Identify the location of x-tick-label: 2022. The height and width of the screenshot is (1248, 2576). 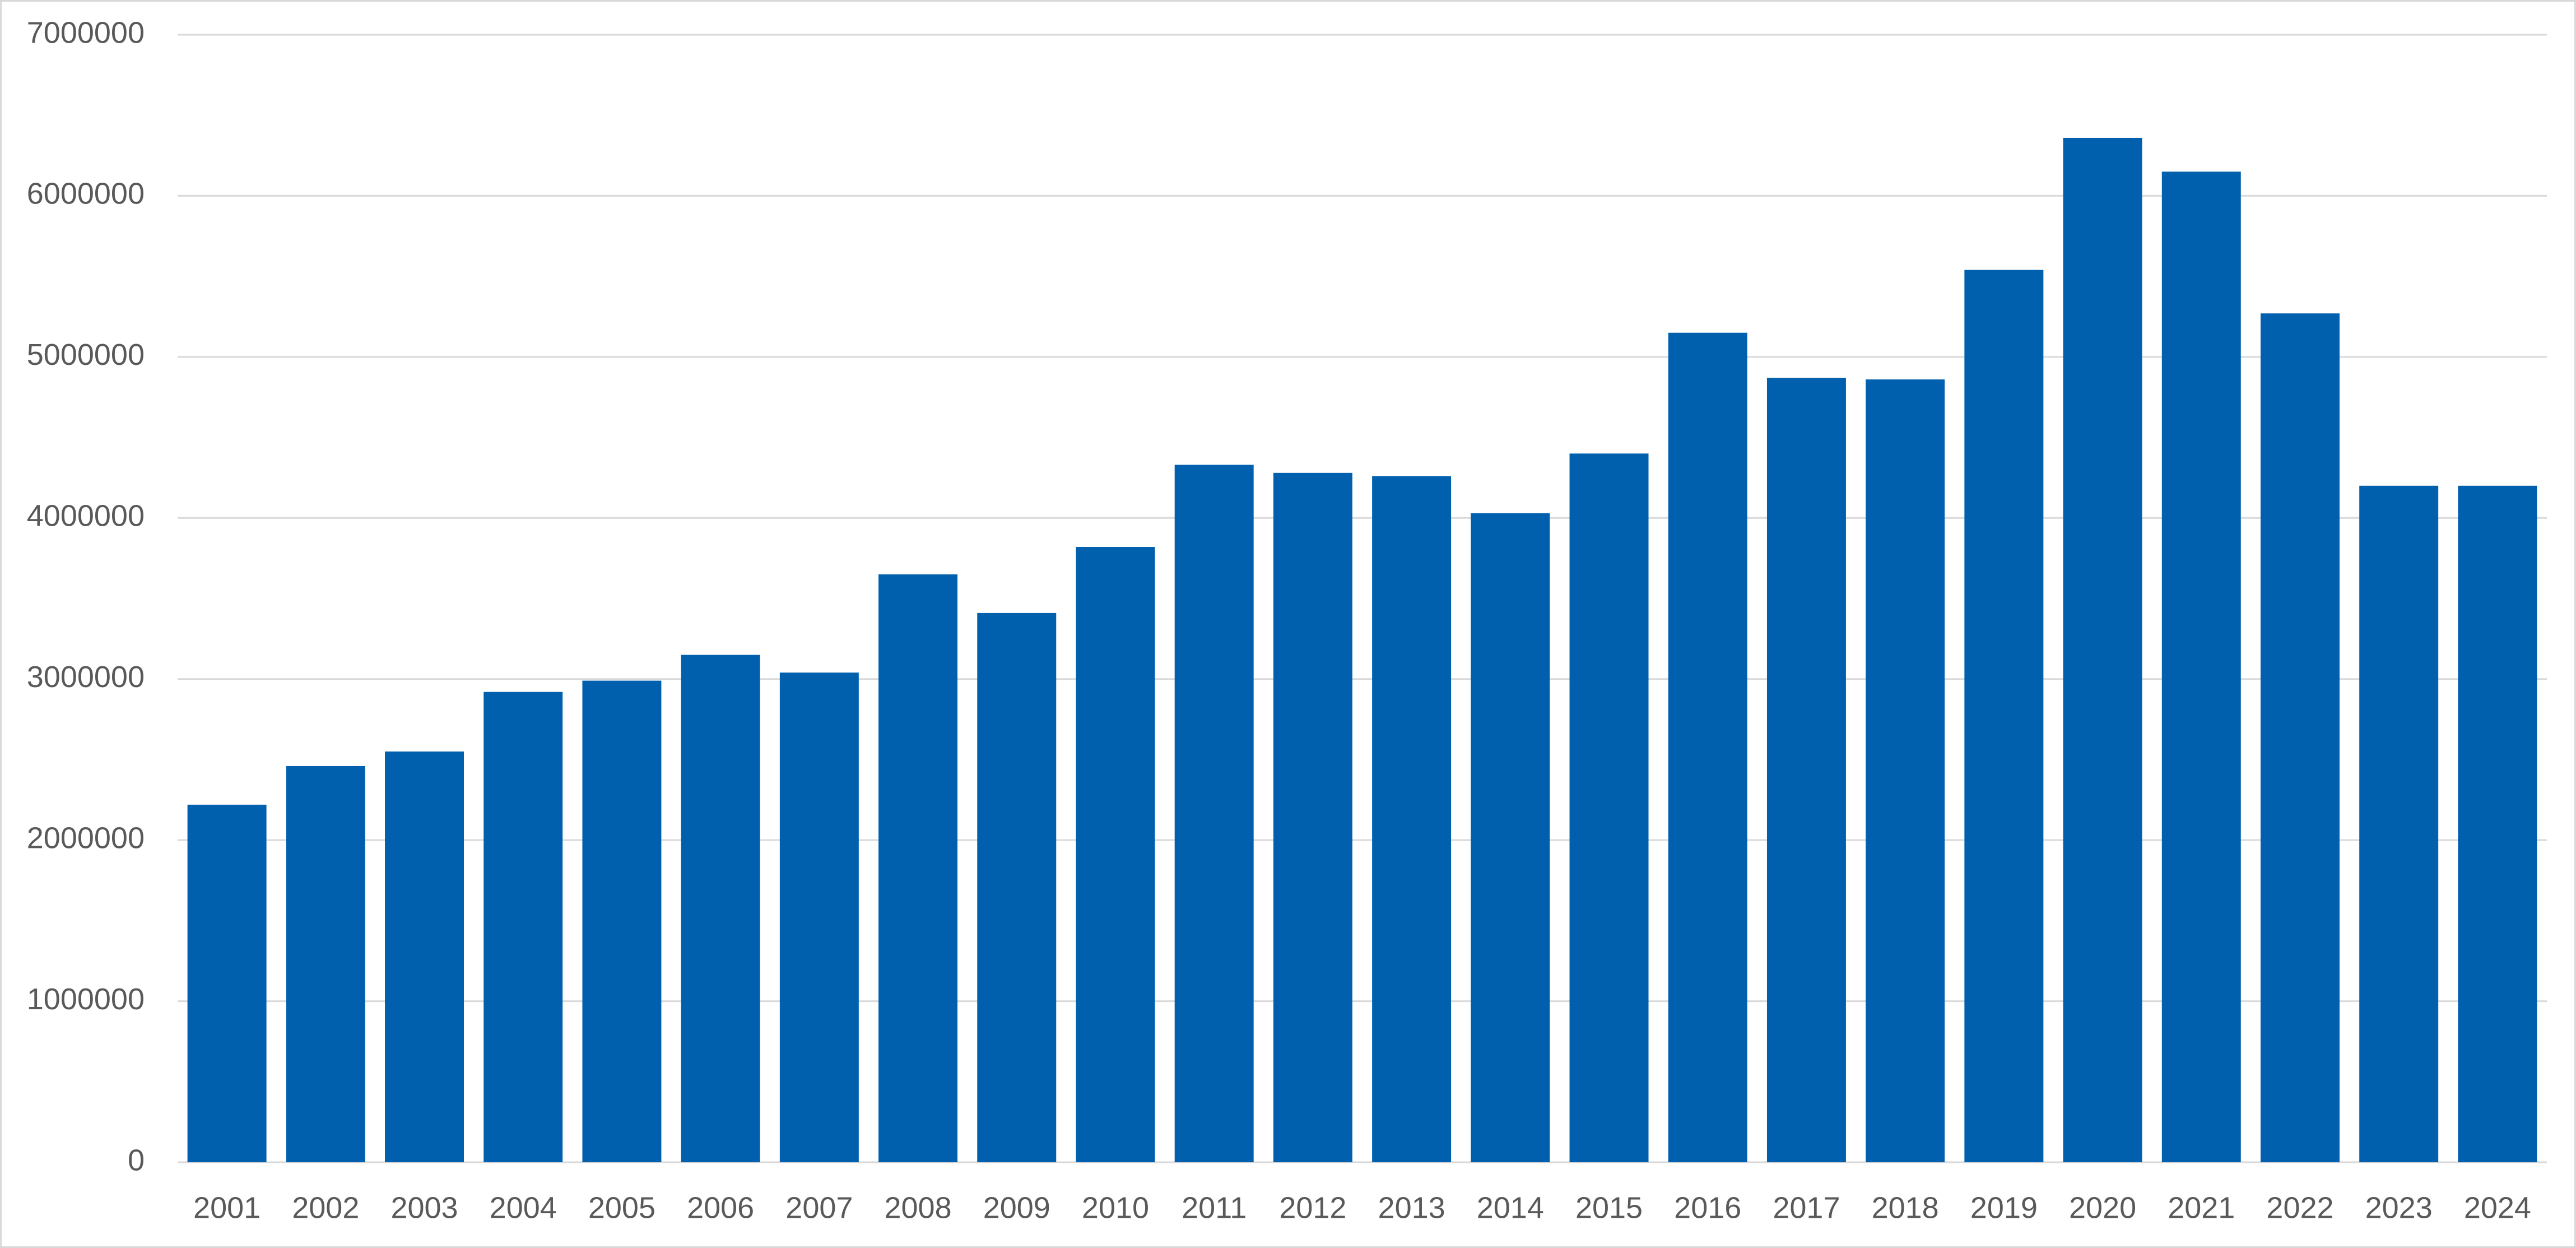
(2299, 1207).